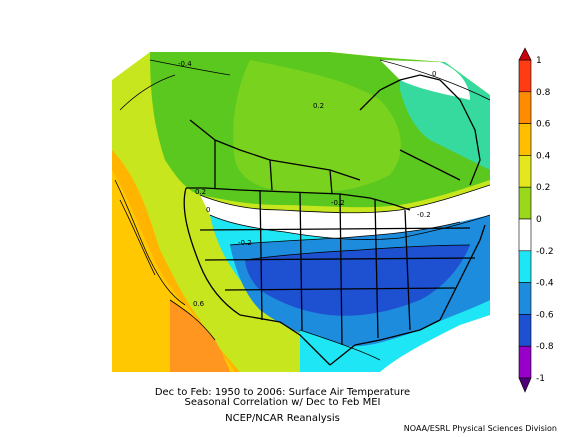 The width and height of the screenshot is (565, 437). Describe the element at coordinates (545, 315) in the screenshot. I see `colorbar-tick-label: -0.6` at that location.